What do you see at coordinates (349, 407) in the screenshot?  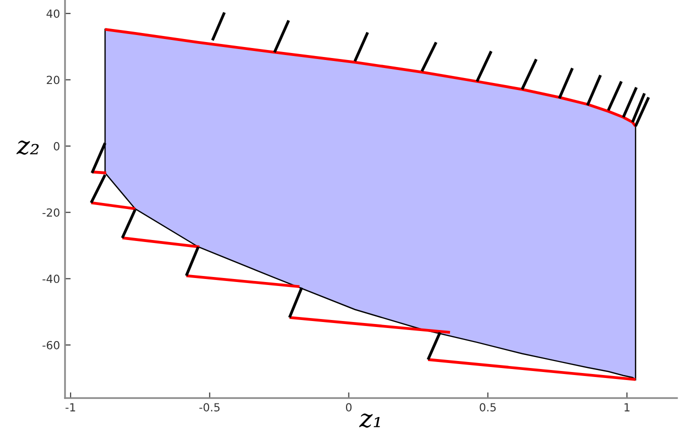 I see `x-tick-label: 0` at bounding box center [349, 407].